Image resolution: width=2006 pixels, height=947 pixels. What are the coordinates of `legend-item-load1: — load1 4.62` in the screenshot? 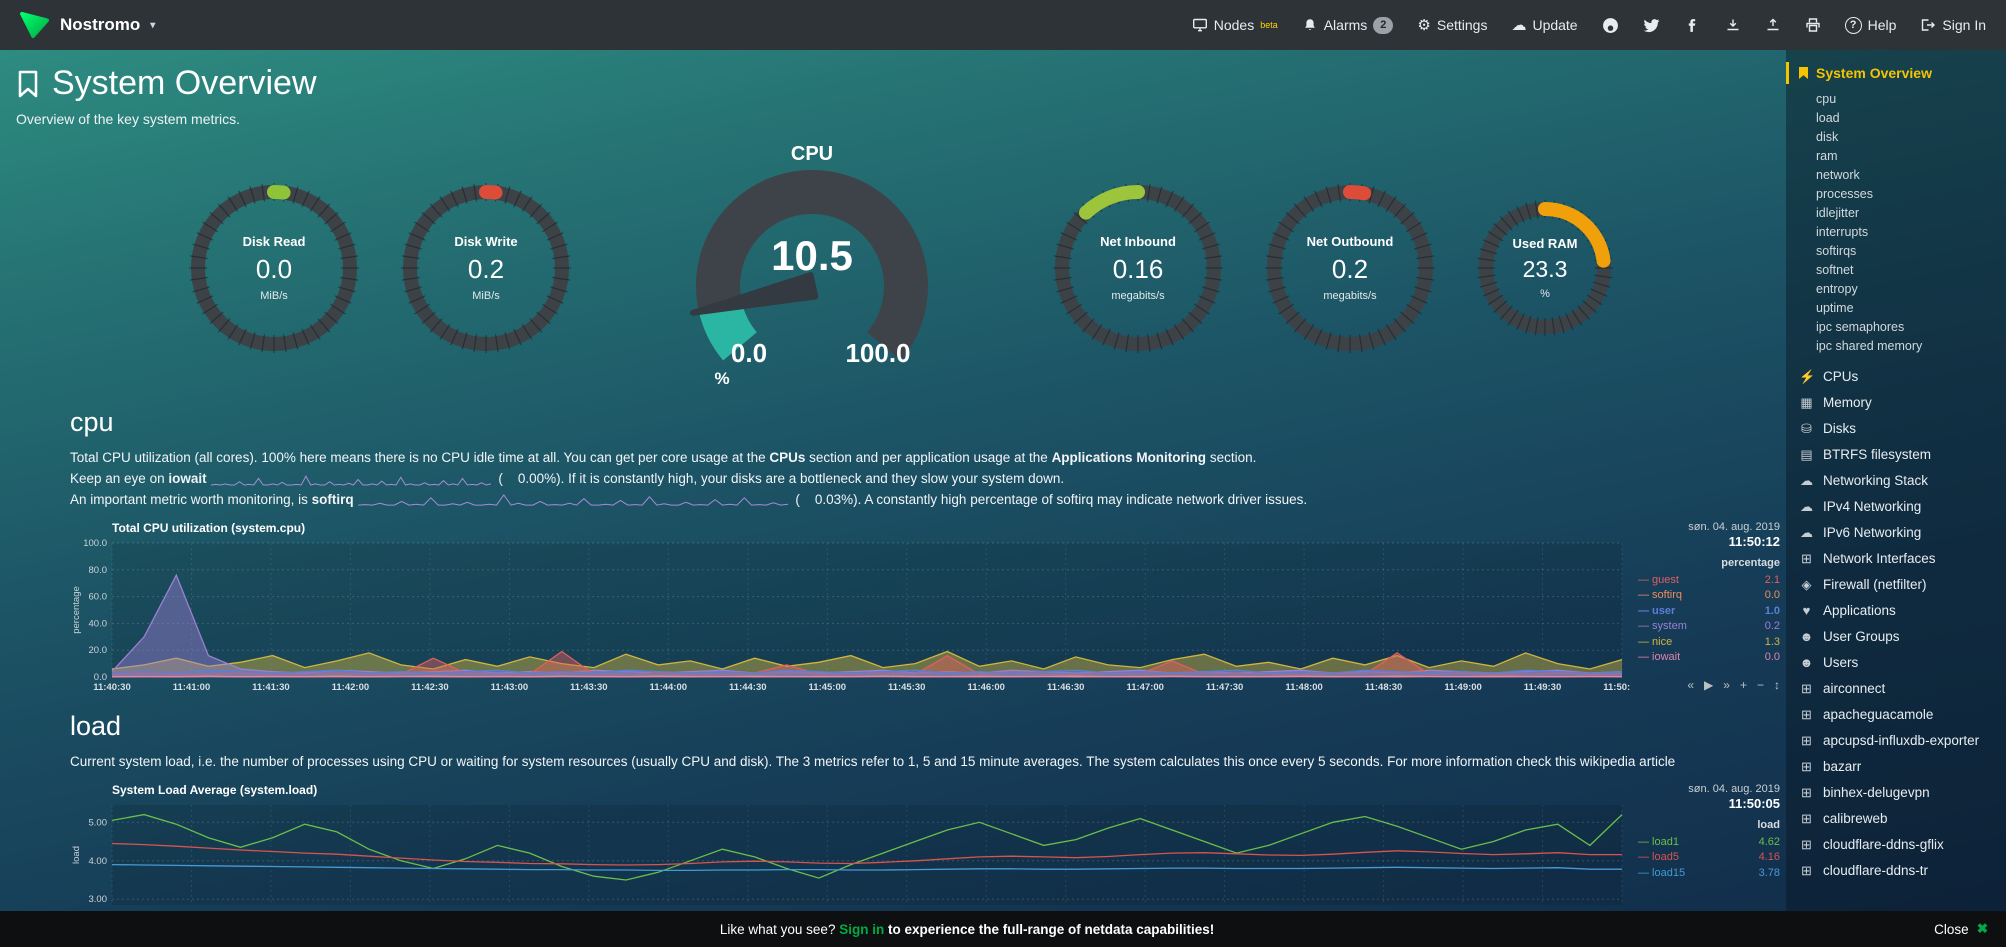 It's located at (1709, 841).